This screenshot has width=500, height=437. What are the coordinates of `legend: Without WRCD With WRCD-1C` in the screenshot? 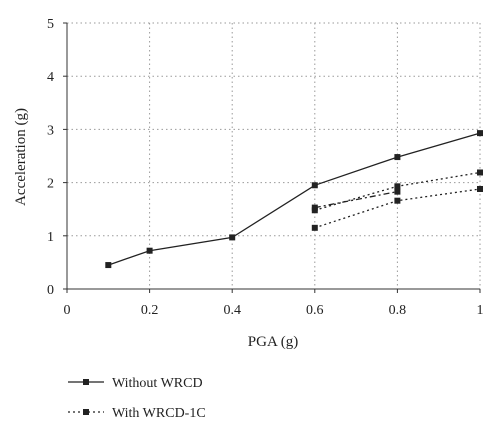 It's located at (137, 398).